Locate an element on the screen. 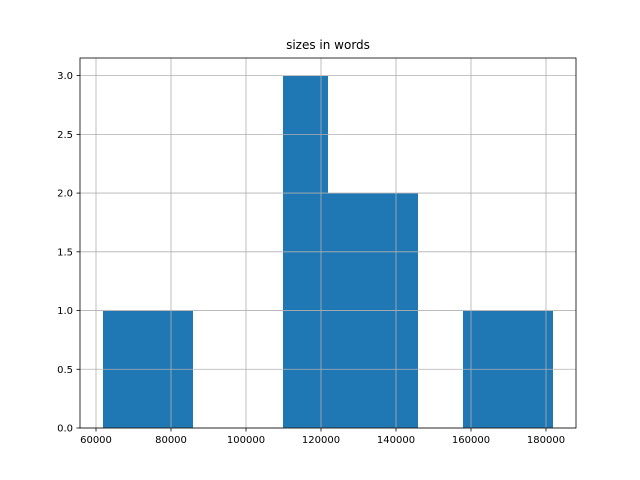 Image resolution: width=640 pixels, height=480 pixels. x-tick-label: 80000 is located at coordinates (171, 440).